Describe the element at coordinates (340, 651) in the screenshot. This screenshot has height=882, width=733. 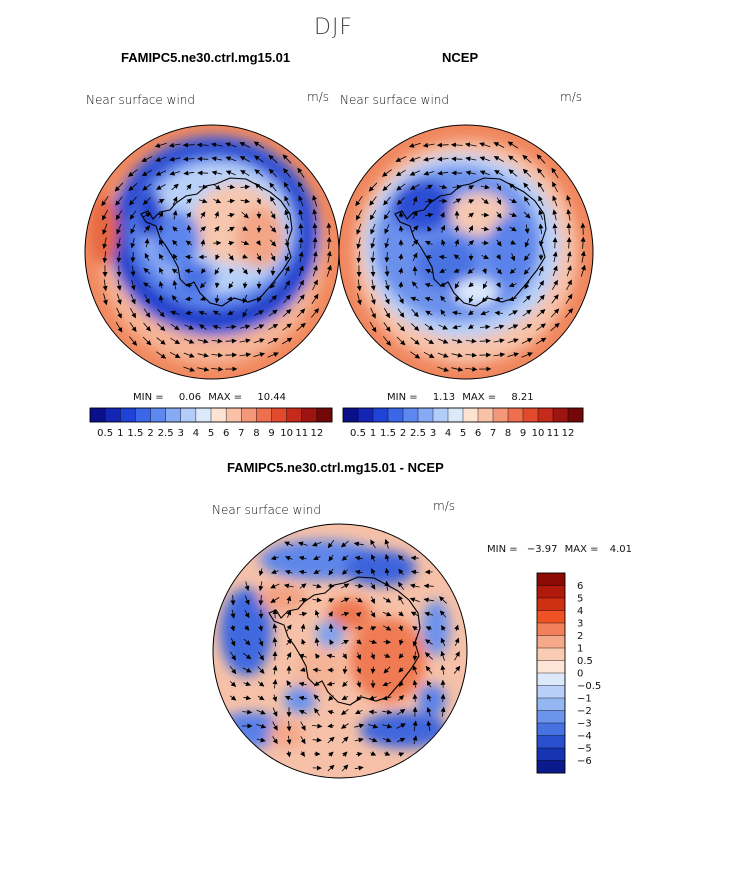
I see `panel3-map-border` at that location.